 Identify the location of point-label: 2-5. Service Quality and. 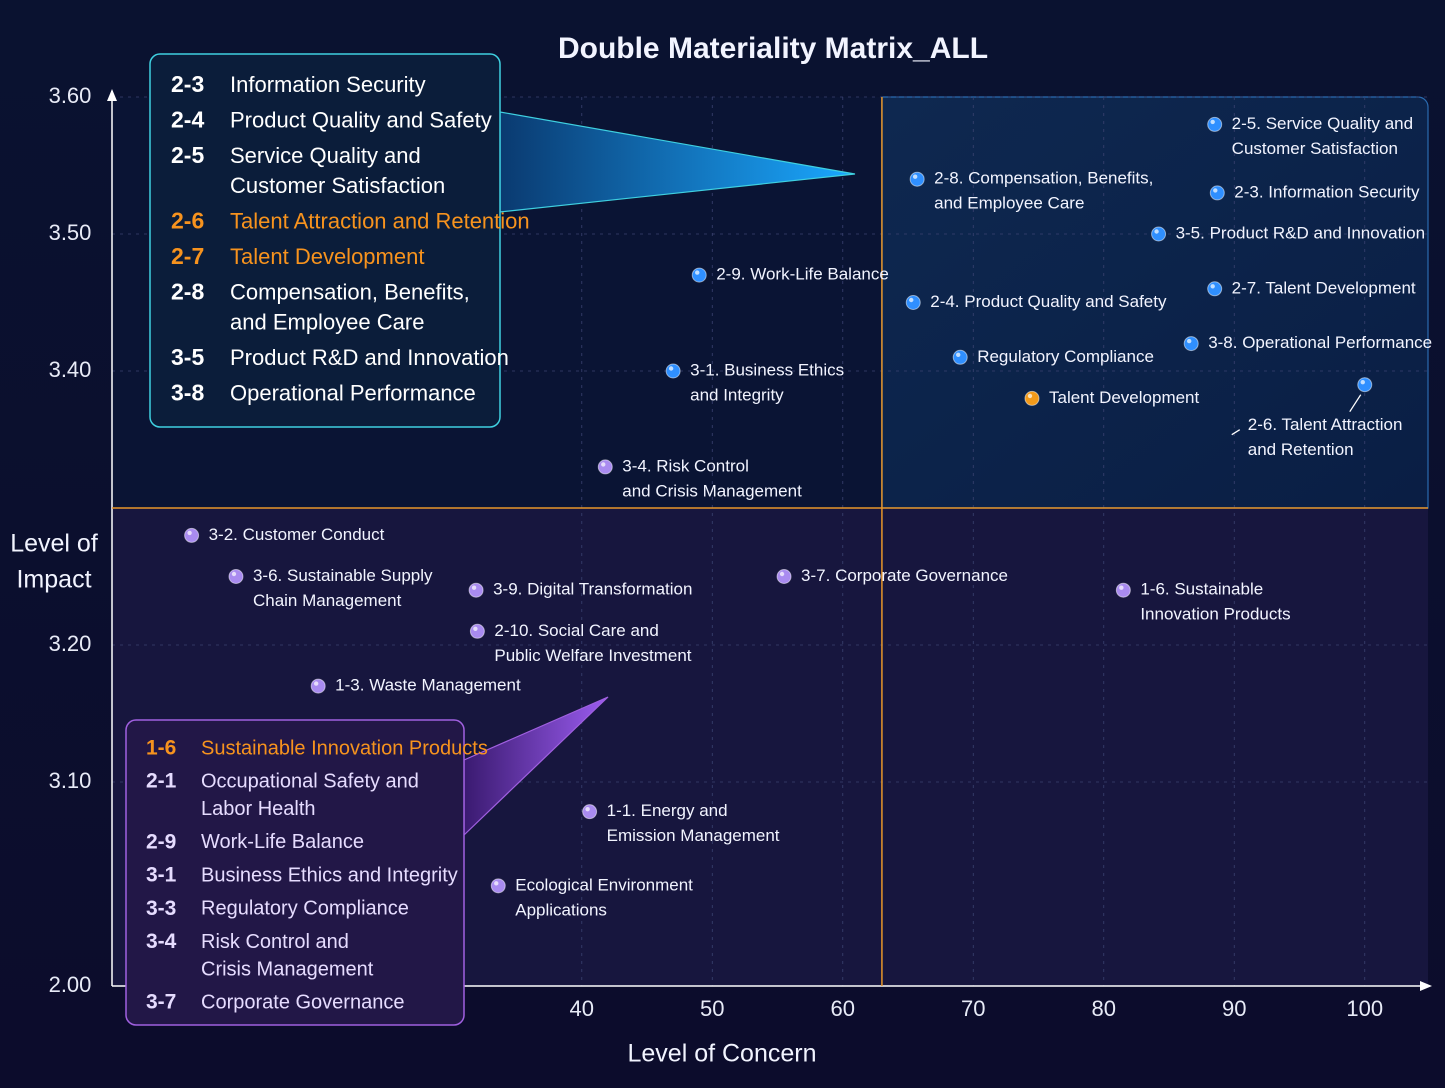
(1322, 123).